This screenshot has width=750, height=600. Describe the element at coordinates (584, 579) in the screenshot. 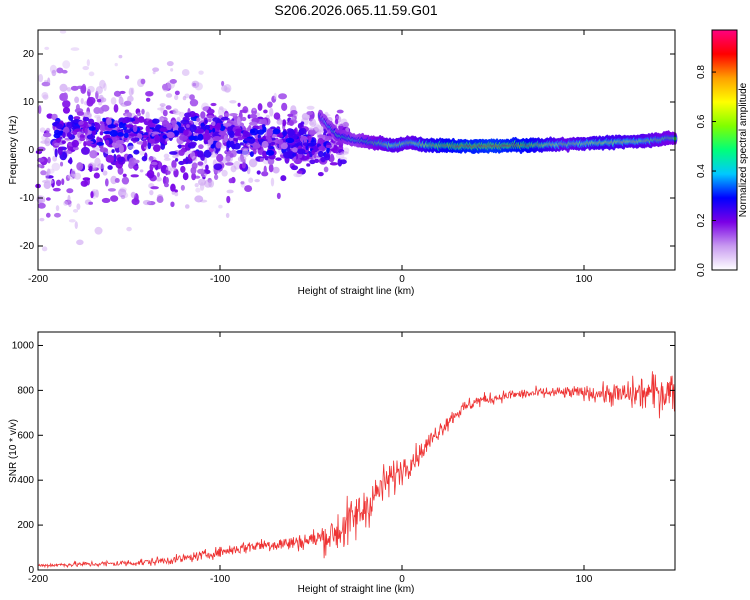

I see `snr-x-tick-label: 100` at that location.